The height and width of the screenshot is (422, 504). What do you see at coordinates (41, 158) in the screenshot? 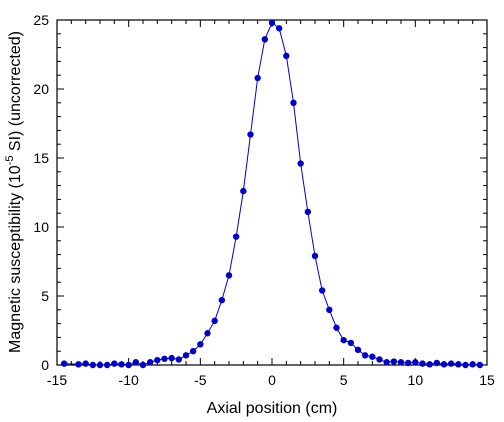
I see `y-tick-label: 15` at bounding box center [41, 158].